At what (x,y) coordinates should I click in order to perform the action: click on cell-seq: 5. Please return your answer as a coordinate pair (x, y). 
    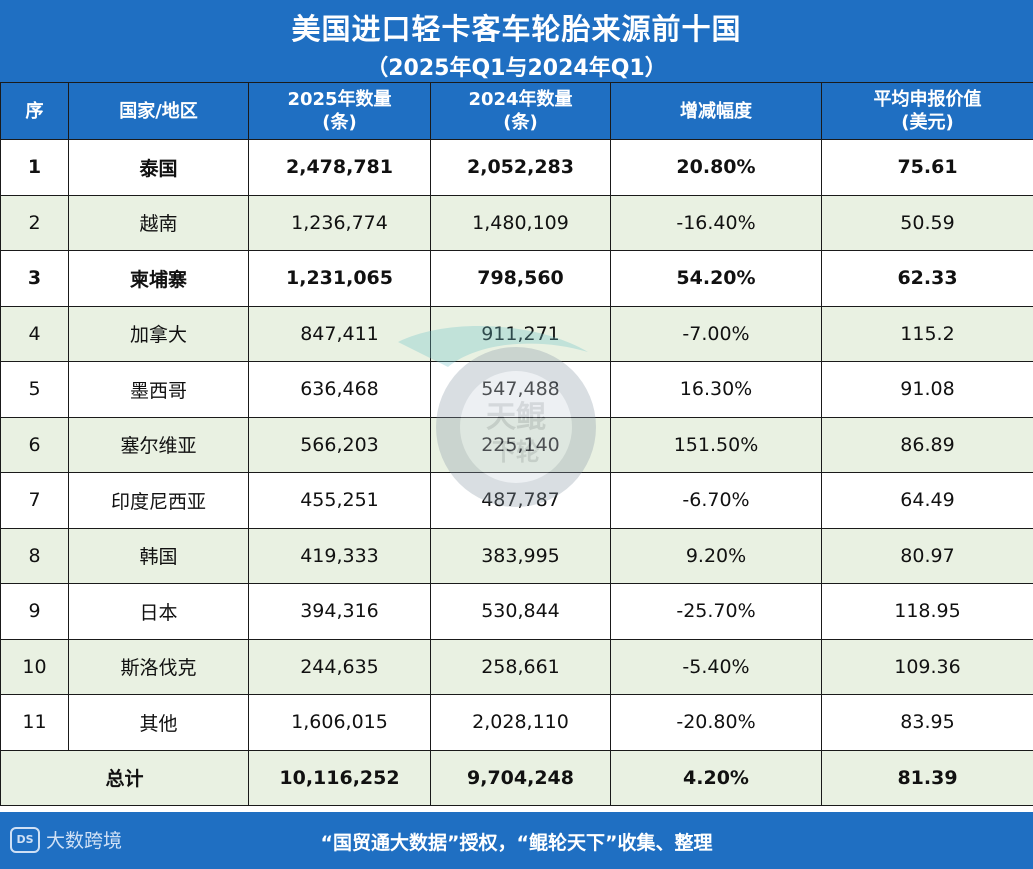
    Looking at the image, I should click on (34, 389).